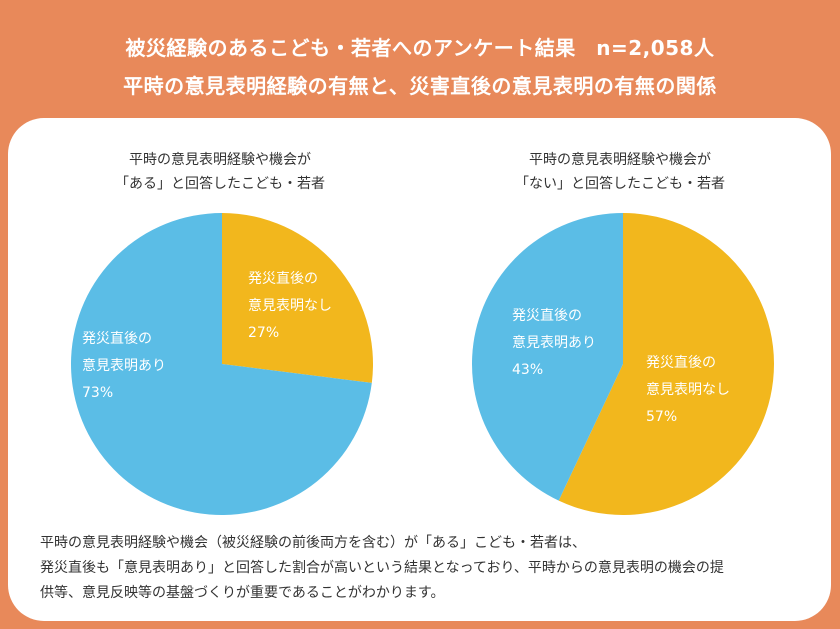 This screenshot has width=840, height=629. I want to click on right-pie-slice-no-value-label: 57%, so click(661, 417).